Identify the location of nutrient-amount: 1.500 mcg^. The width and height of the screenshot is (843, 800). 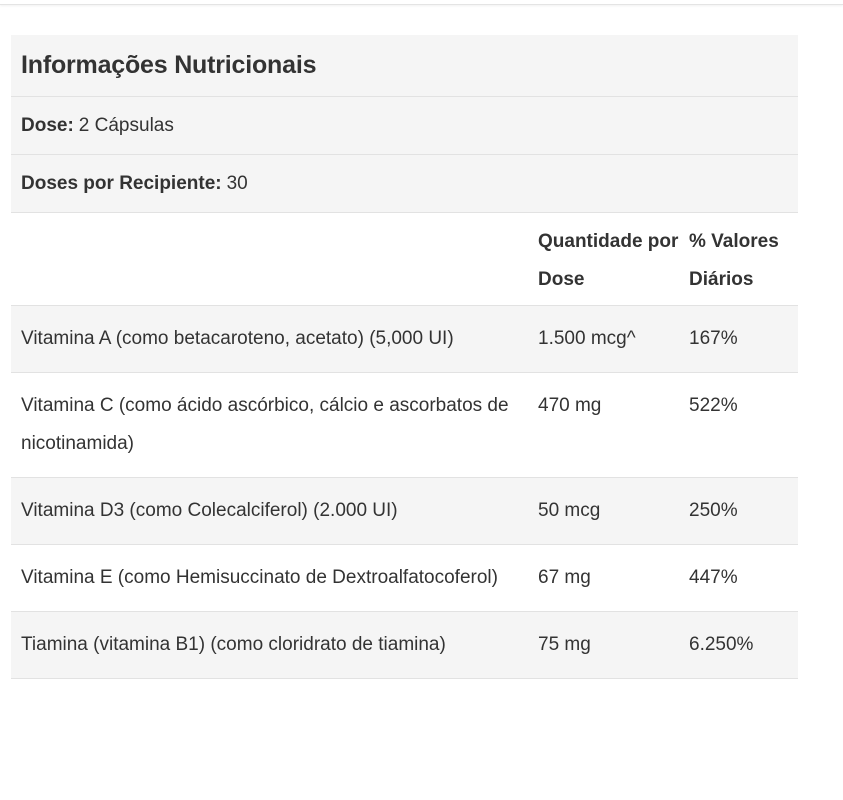
(587, 338).